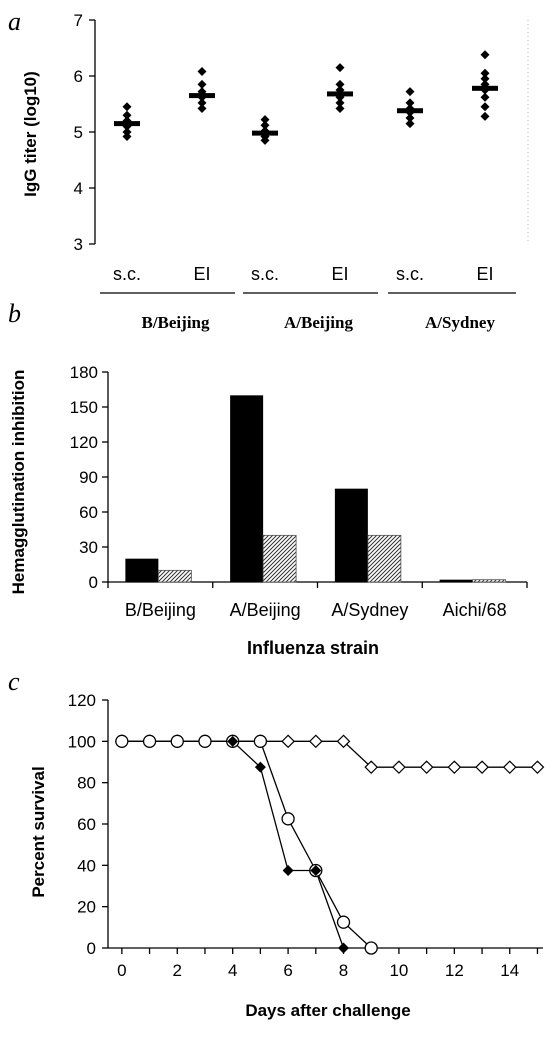 The image size is (560, 1044). Describe the element at coordinates (78, 76) in the screenshot. I see `panel-a-ytick-label: 6` at that location.